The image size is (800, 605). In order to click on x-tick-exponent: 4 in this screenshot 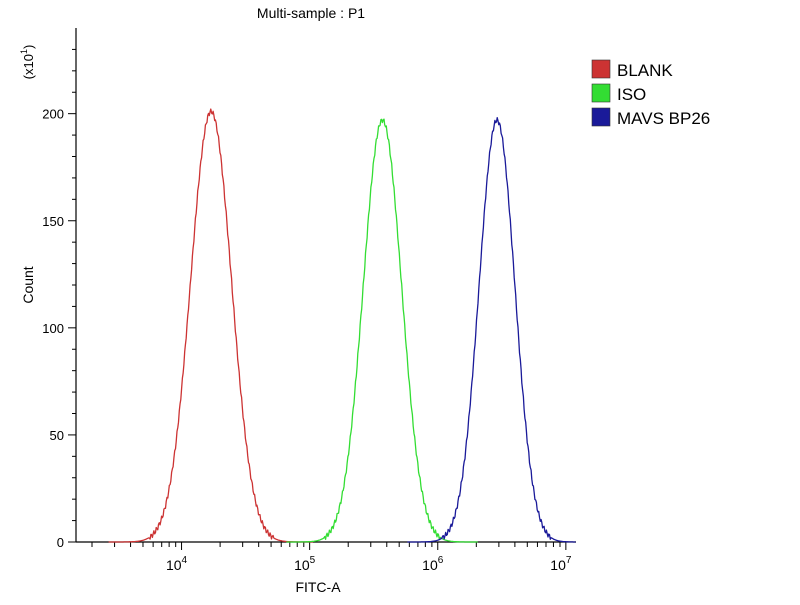, I will do `click(185, 560)`.